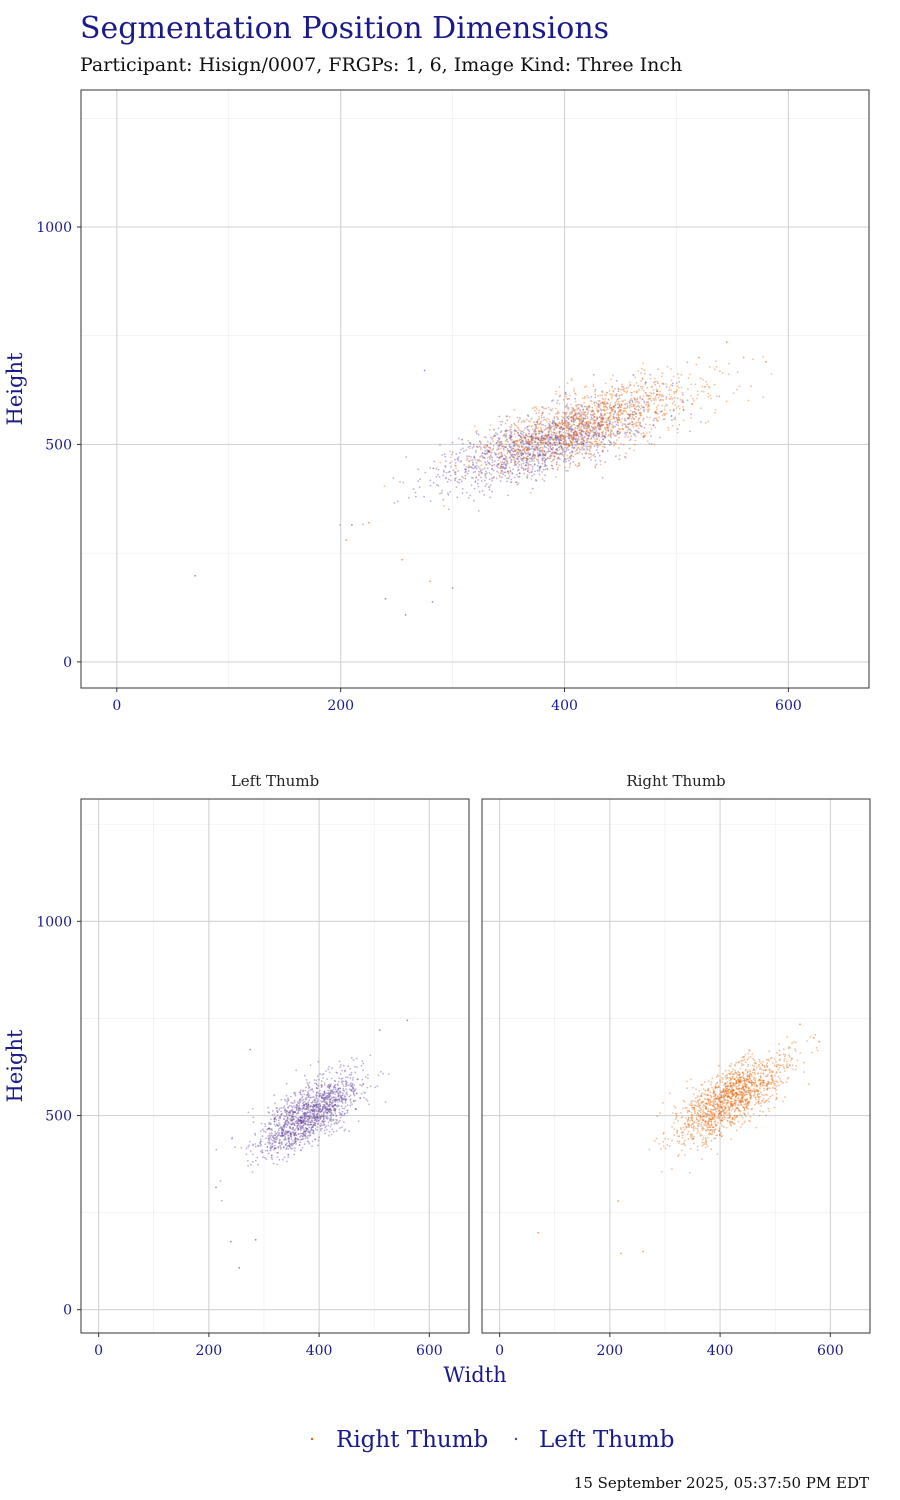 The width and height of the screenshot is (900, 1500). I want to click on series-left-thumb, so click(312, 1144).